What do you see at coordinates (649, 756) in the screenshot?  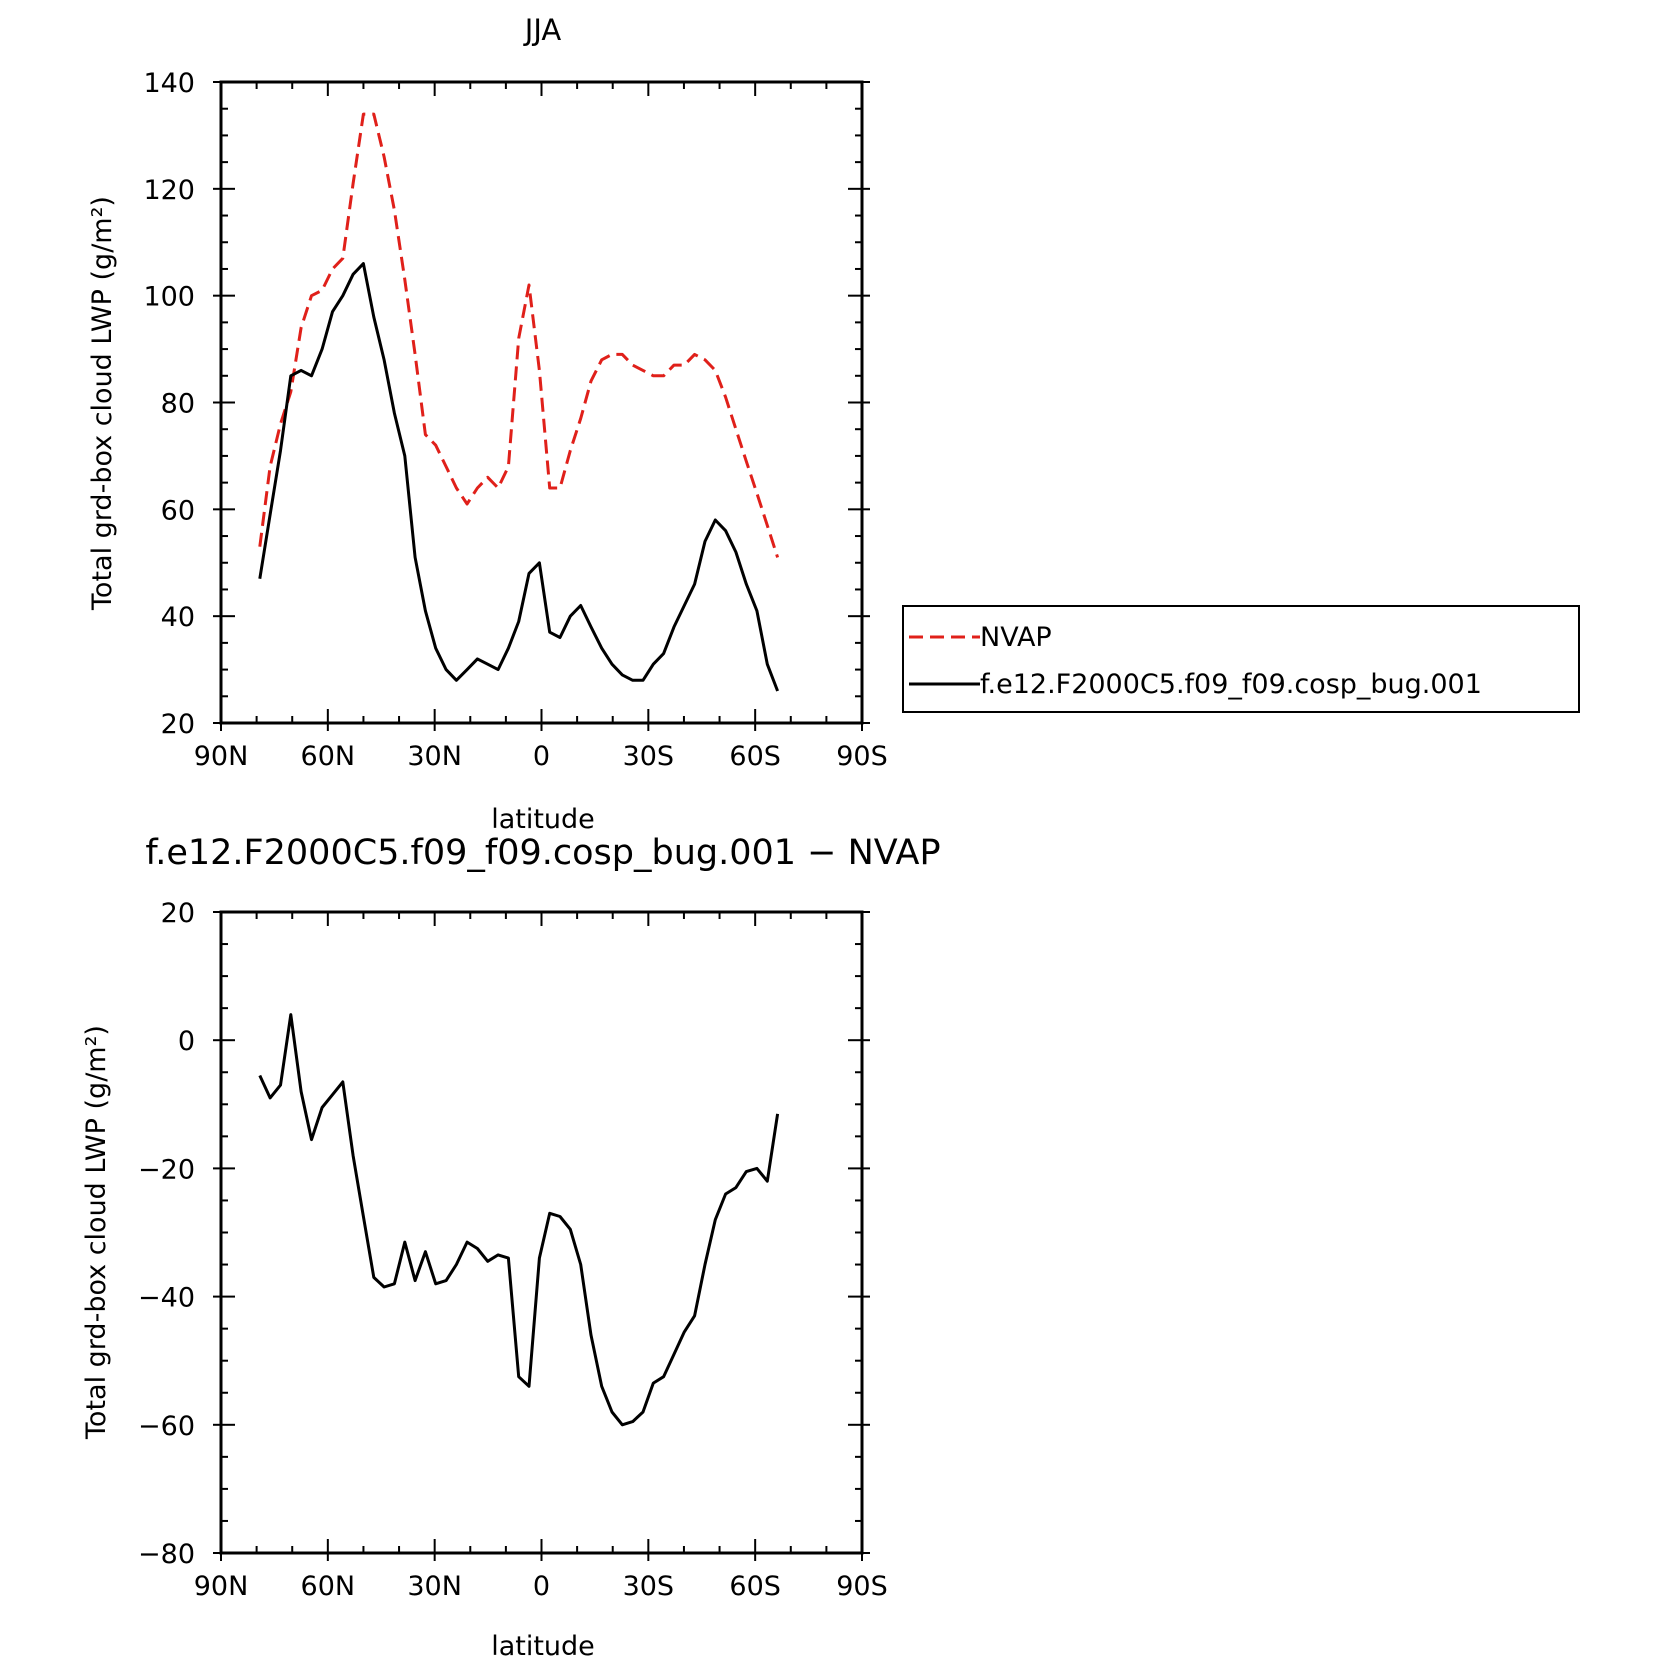 I see `top-x-tick-label: 30S` at bounding box center [649, 756].